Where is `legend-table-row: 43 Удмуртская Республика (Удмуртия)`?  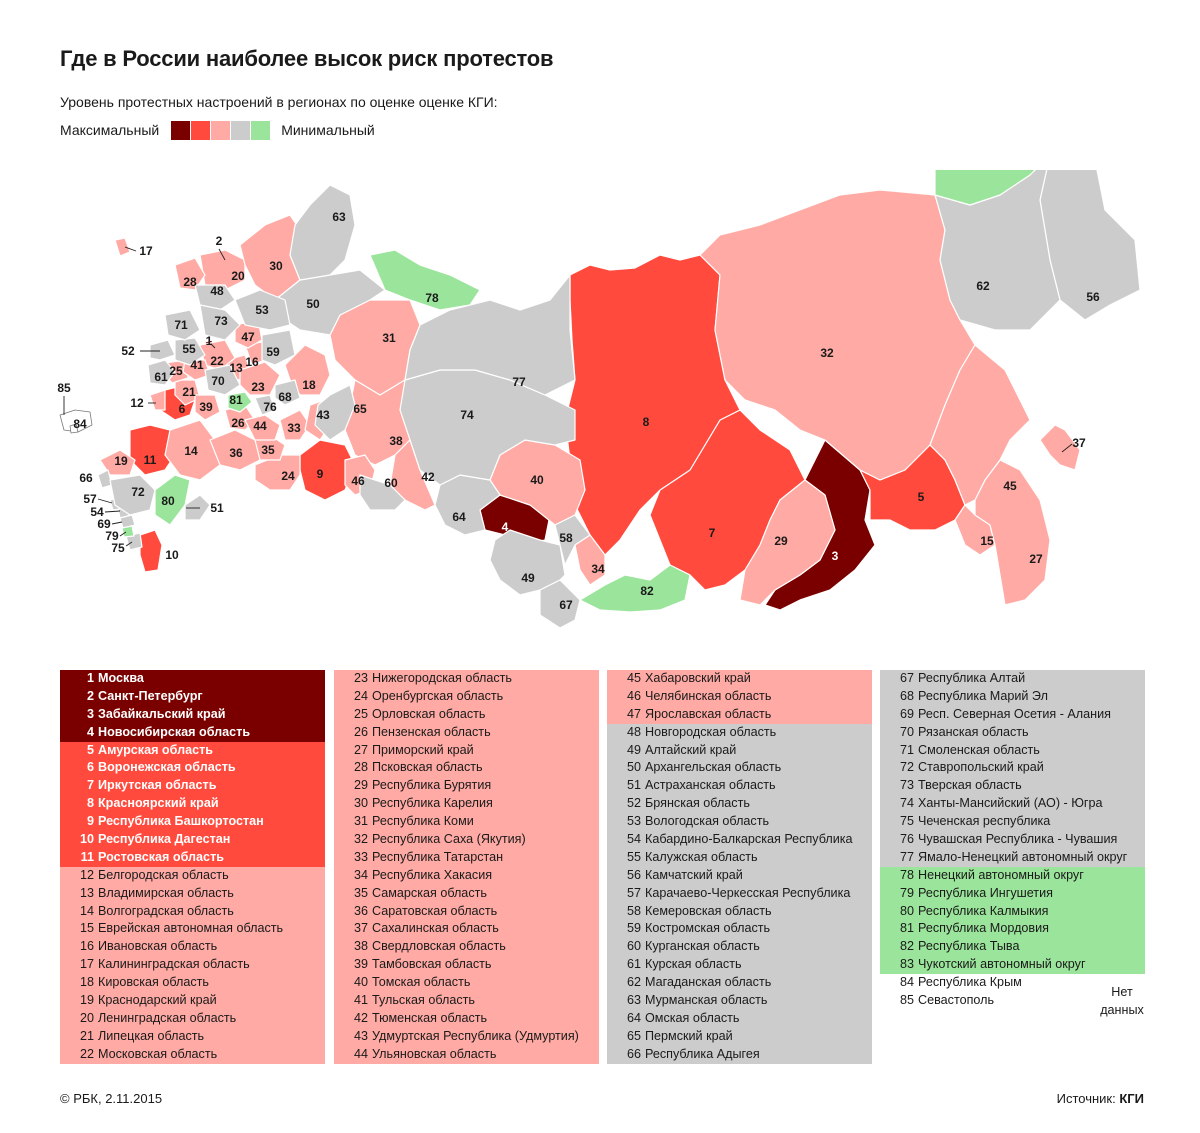
legend-table-row: 43 Удмуртская Республика (Удмуртия) is located at coordinates (466, 1036).